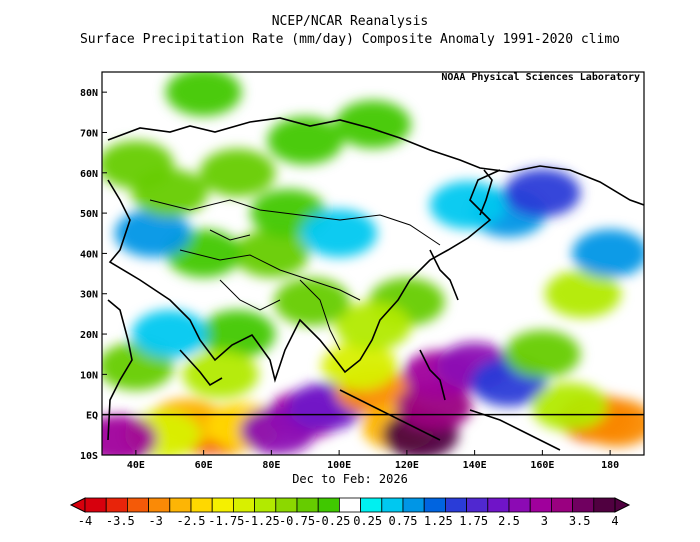 The image size is (700, 542). I want to click on country-borders, so click(295, 275).